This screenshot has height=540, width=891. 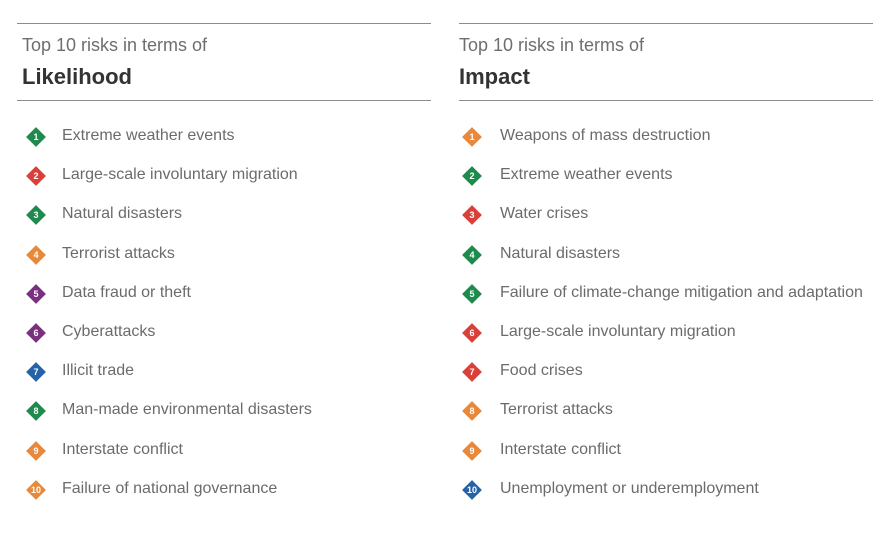 What do you see at coordinates (126, 292) in the screenshot?
I see `risk-label: Data fraud or theft` at bounding box center [126, 292].